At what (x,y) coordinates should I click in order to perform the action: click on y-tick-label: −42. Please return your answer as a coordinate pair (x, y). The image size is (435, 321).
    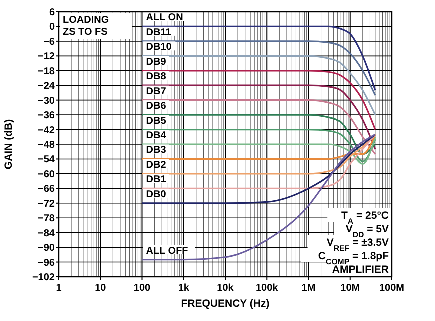
    Looking at the image, I should click on (47, 130).